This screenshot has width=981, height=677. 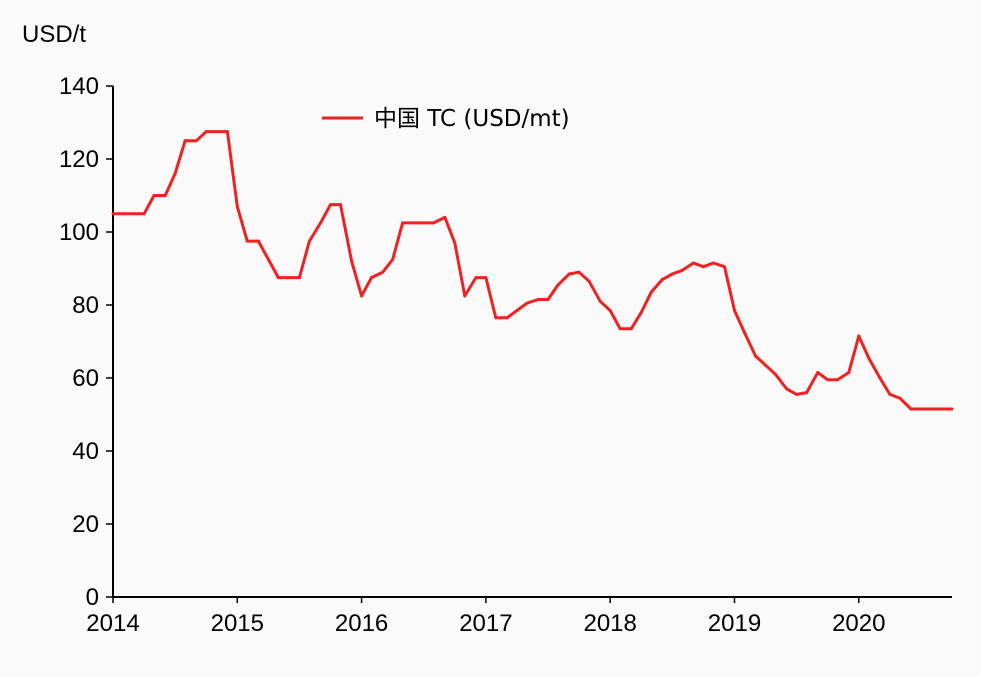 I want to click on y-tick-label: 100, so click(x=79, y=232).